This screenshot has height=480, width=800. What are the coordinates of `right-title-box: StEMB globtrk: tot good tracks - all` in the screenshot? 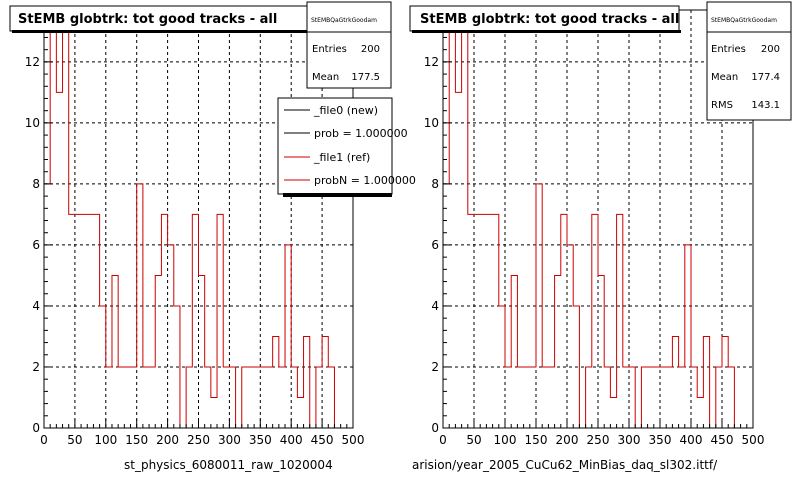 It's located at (545, 19).